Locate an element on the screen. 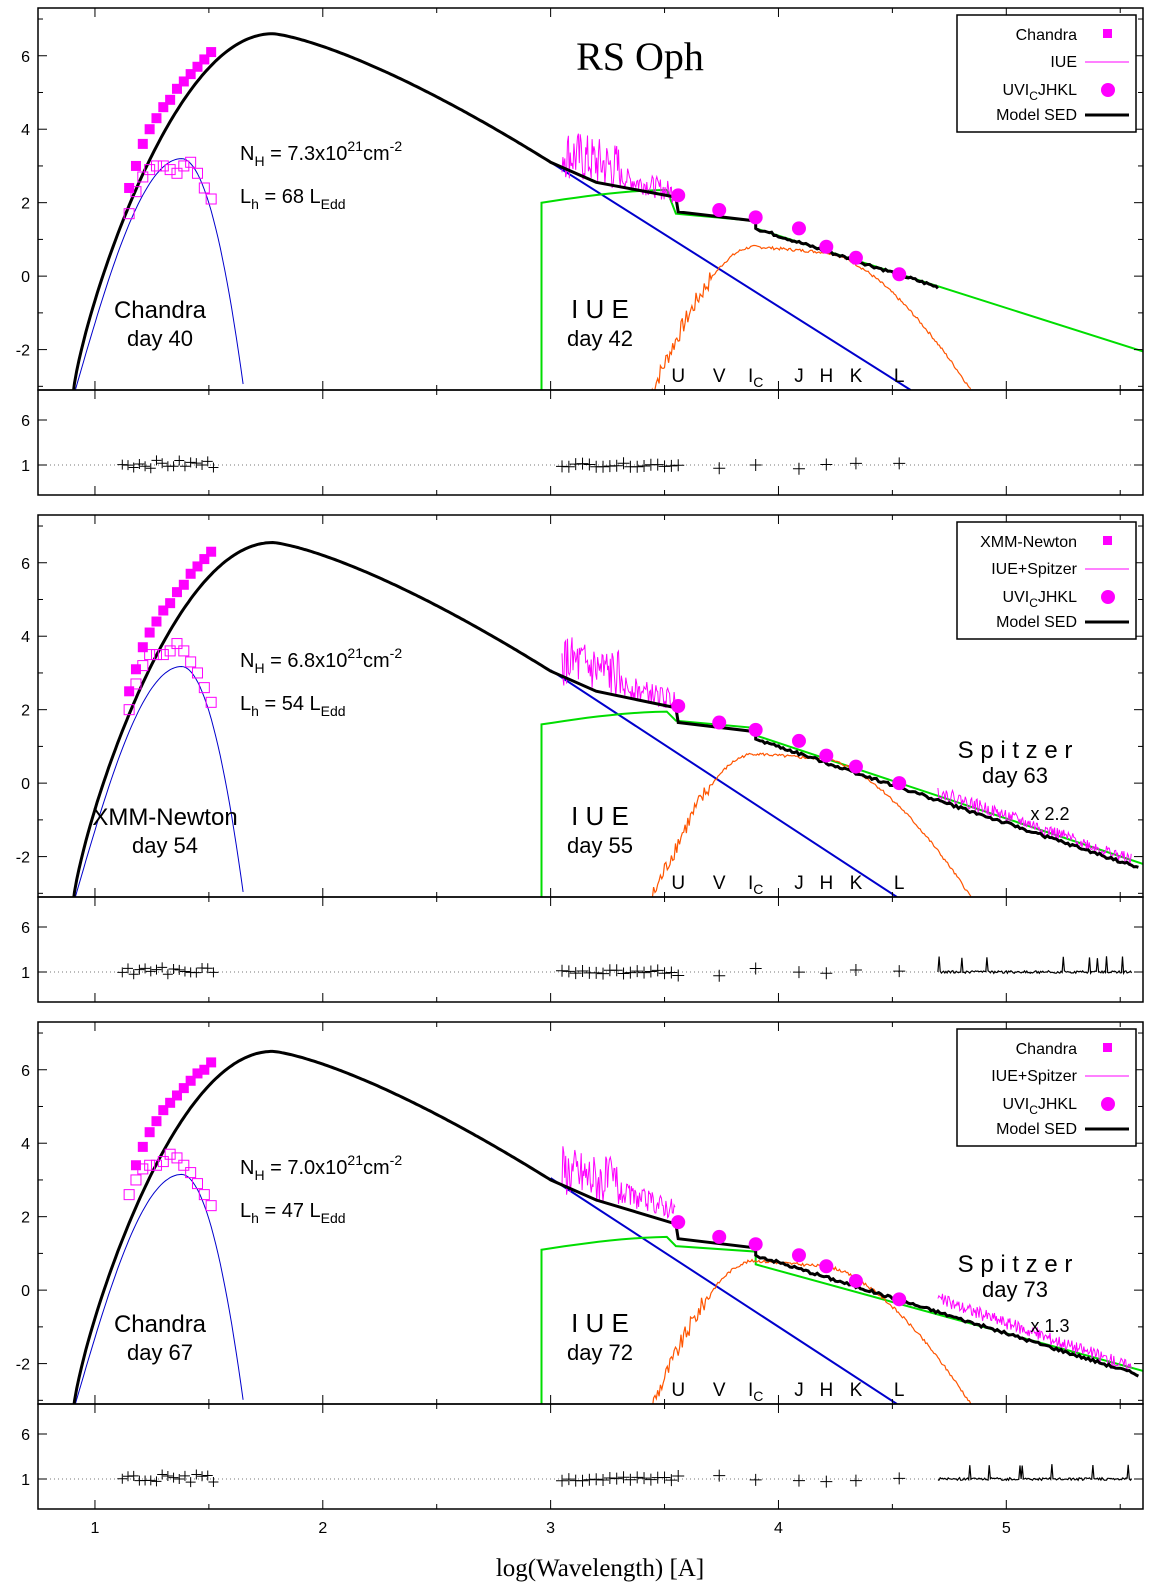 The height and width of the screenshot is (1582, 1160). nebular-component-line is located at coordinates (841, 1319).